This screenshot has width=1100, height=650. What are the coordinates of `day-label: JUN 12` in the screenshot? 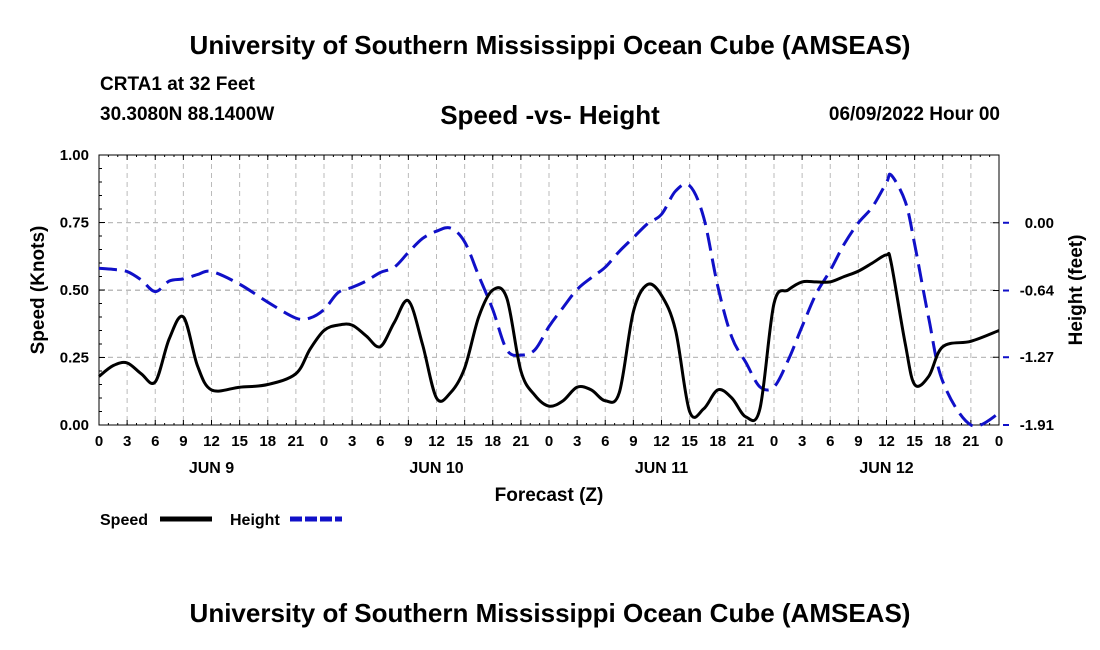 It's located at (886, 468).